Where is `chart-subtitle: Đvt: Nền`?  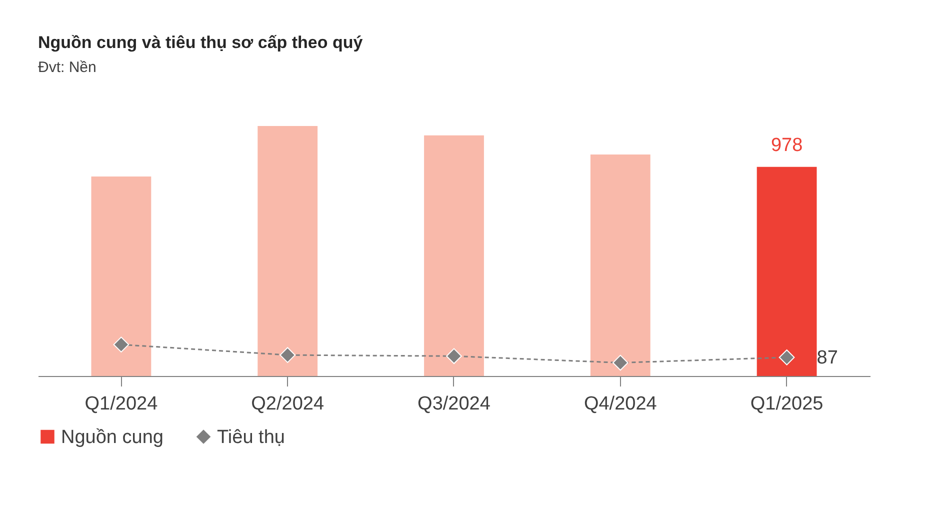 chart-subtitle: Đvt: Nền is located at coordinates (67, 67).